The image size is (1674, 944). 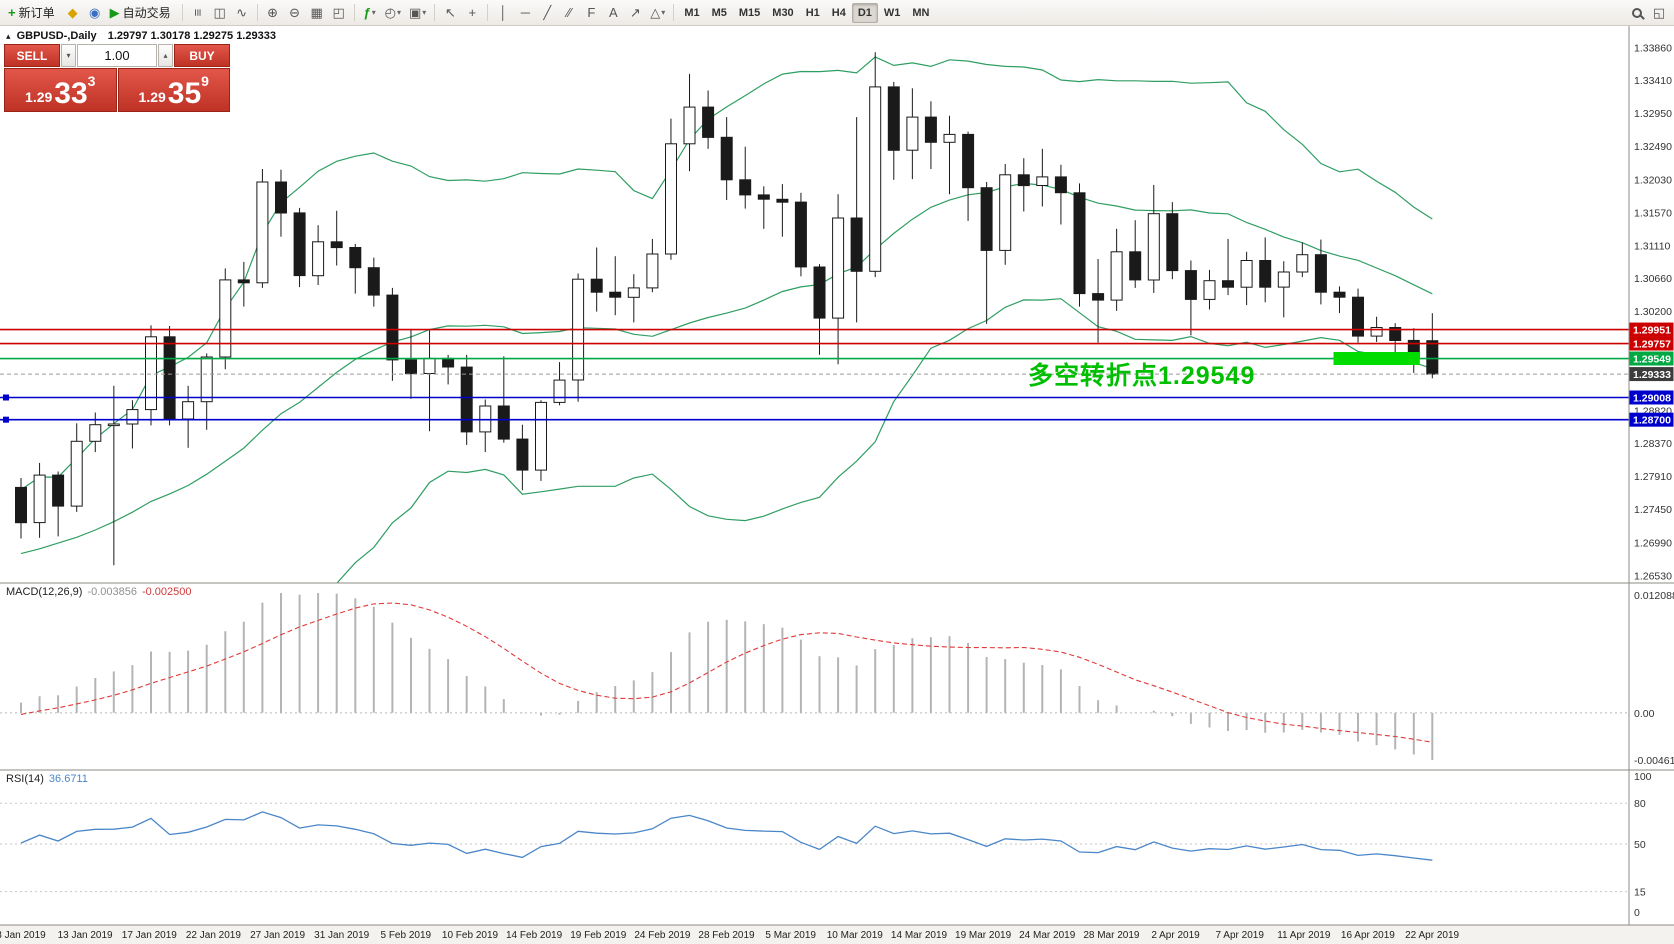 What do you see at coordinates (657, 13) in the screenshot?
I see `shapes-button: △ ▾` at bounding box center [657, 13].